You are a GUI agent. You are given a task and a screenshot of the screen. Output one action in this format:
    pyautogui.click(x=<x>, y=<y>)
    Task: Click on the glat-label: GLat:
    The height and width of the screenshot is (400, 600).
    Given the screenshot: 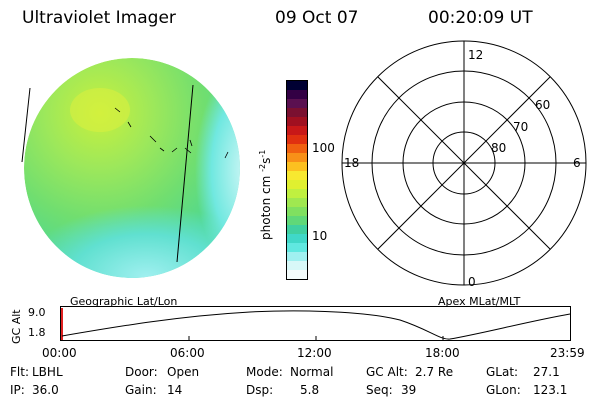 What is the action you would take?
    pyautogui.click(x=502, y=372)
    